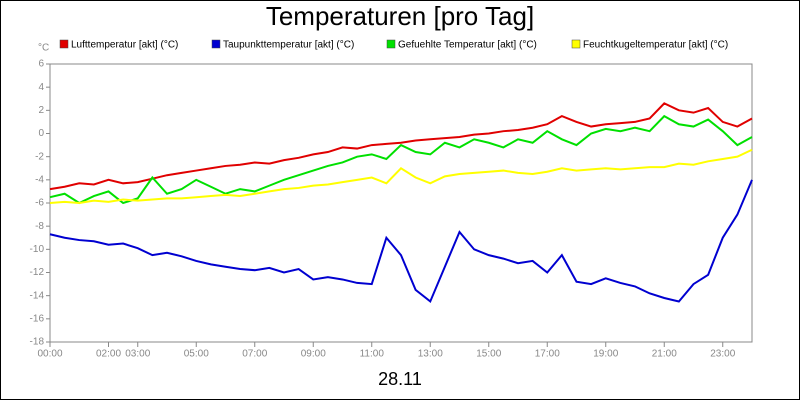  What do you see at coordinates (39, 226) in the screenshot?
I see `y-tick-label: -8` at bounding box center [39, 226].